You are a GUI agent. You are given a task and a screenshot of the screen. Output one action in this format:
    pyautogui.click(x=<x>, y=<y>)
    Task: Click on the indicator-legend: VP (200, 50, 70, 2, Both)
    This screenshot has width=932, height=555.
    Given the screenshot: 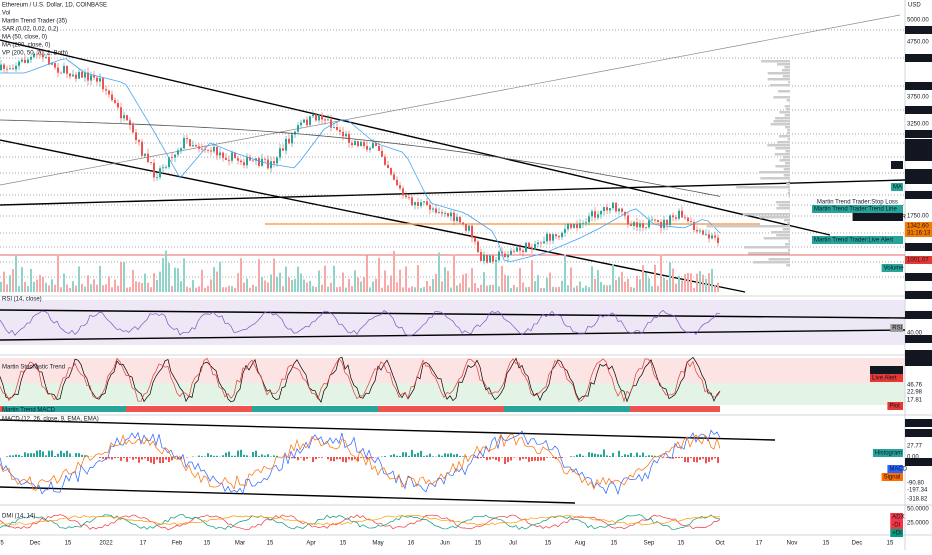 What is the action you would take?
    pyautogui.click(x=35, y=54)
    